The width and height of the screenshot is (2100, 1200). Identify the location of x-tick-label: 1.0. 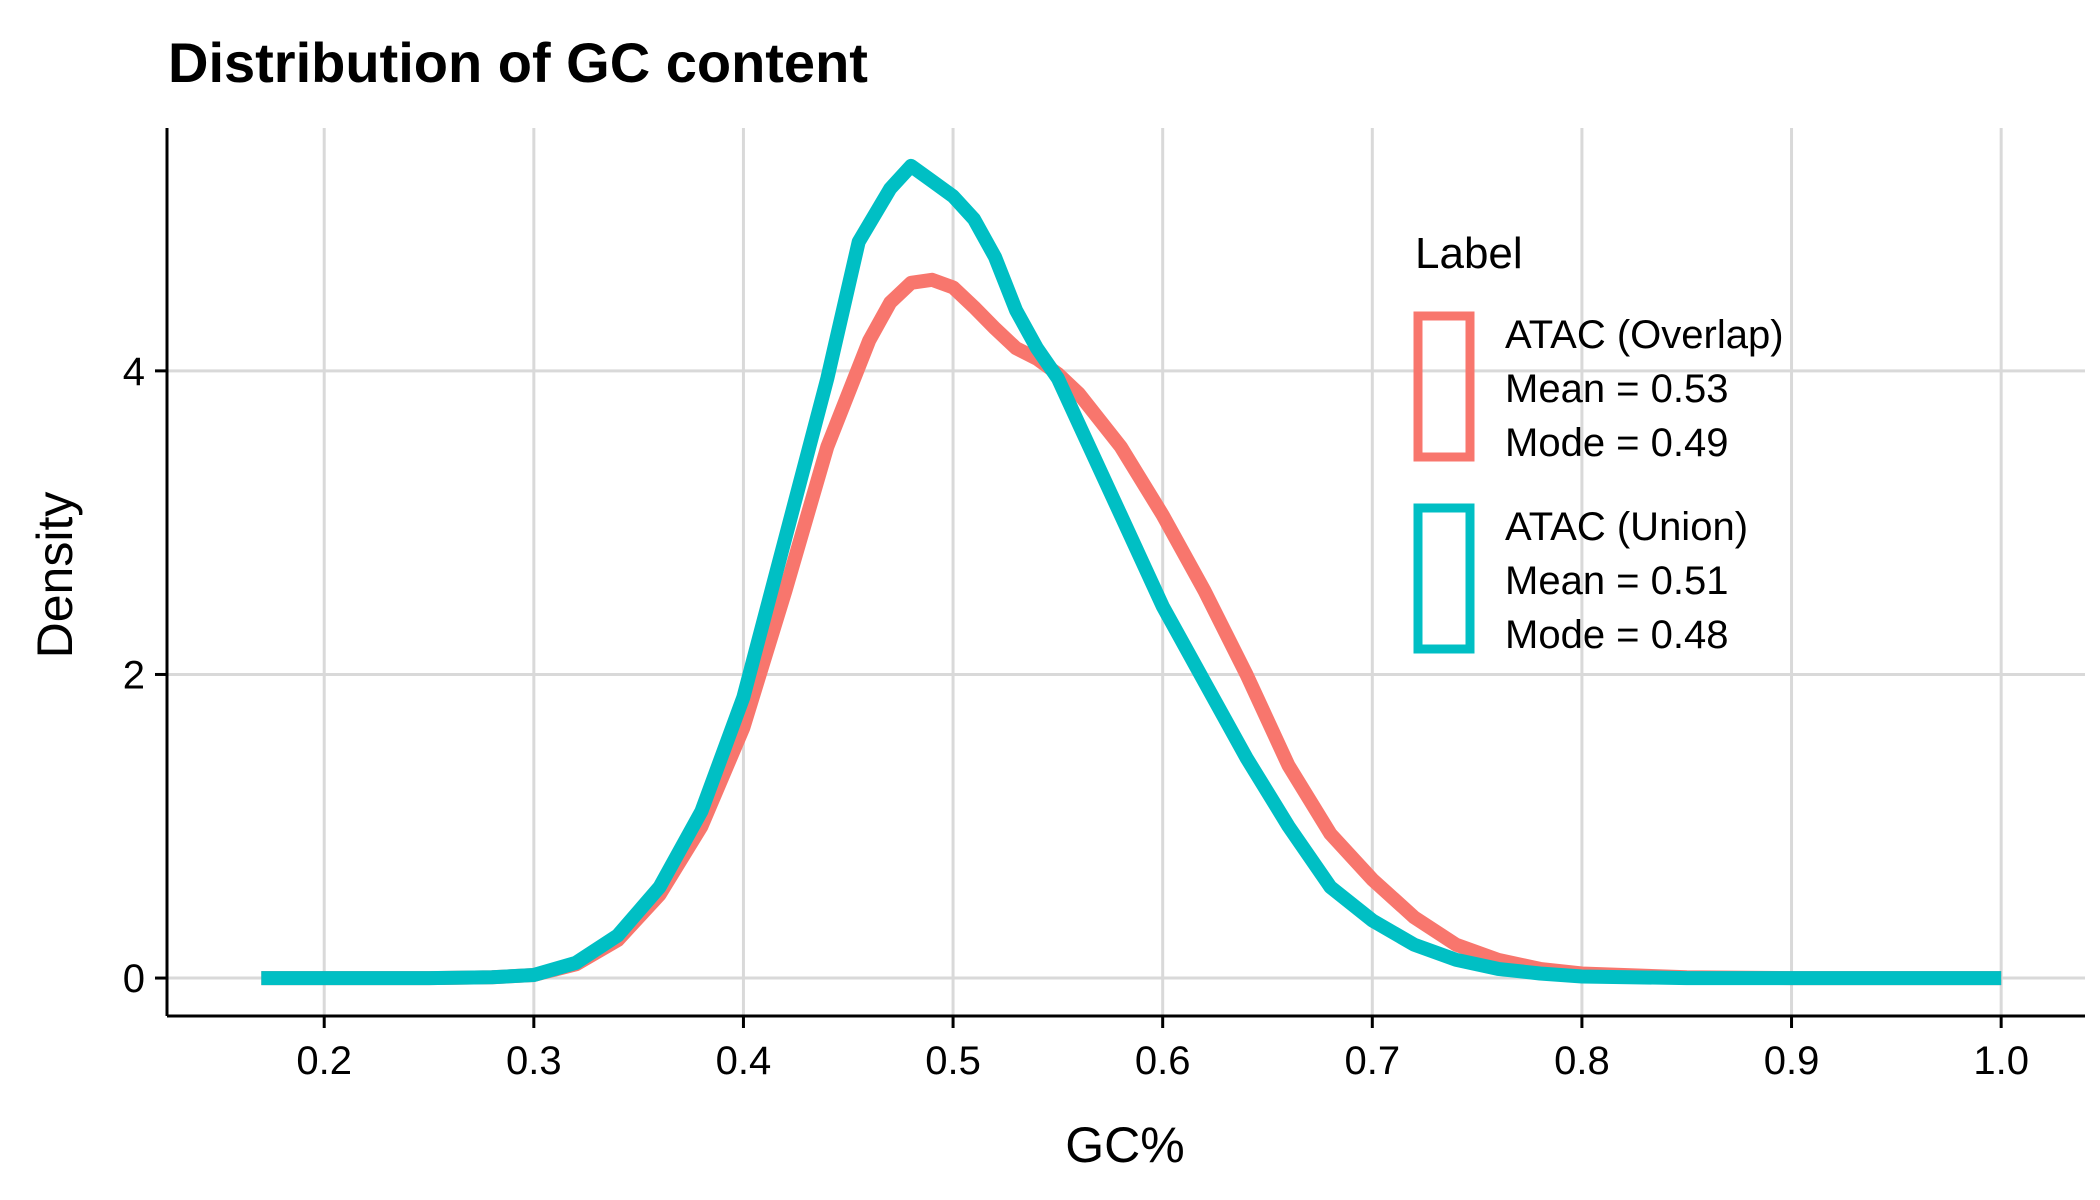
(2001, 1061).